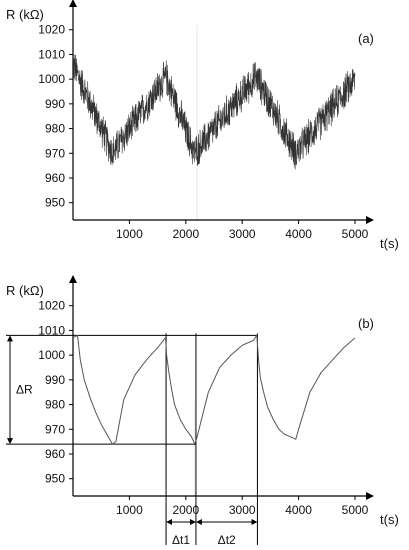 This screenshot has height=550, width=409. What do you see at coordinates (227, 540) in the screenshot?
I see `delta-t2-label: Δt2` at bounding box center [227, 540].